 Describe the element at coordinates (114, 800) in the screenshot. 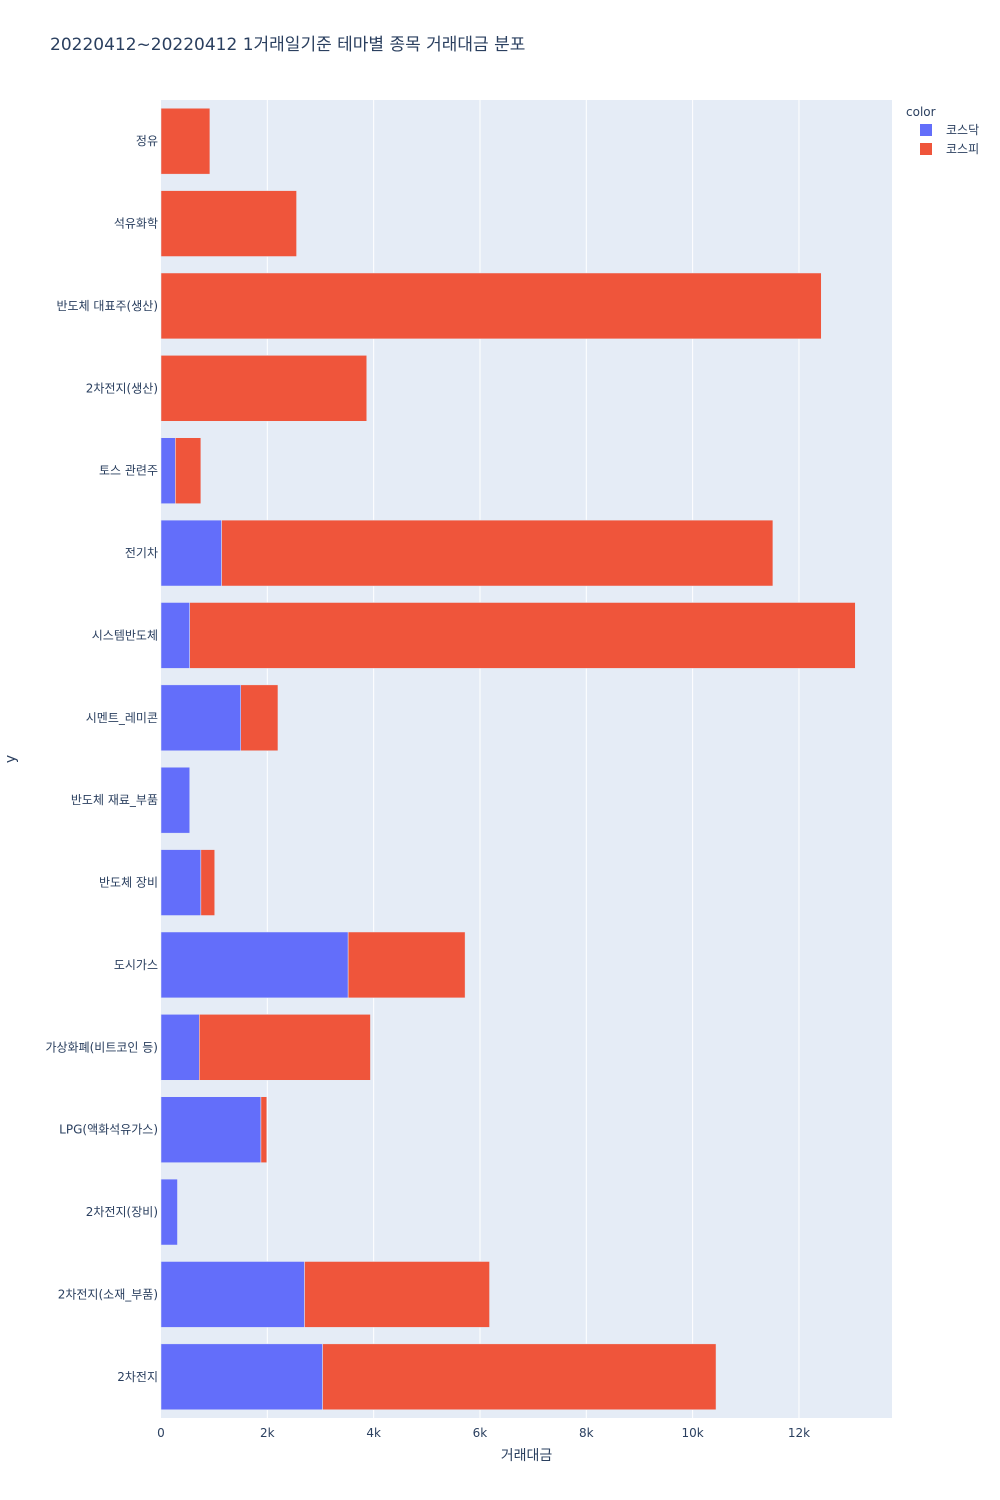

I see `y-tick-label: 반도체 재료_부품` at that location.